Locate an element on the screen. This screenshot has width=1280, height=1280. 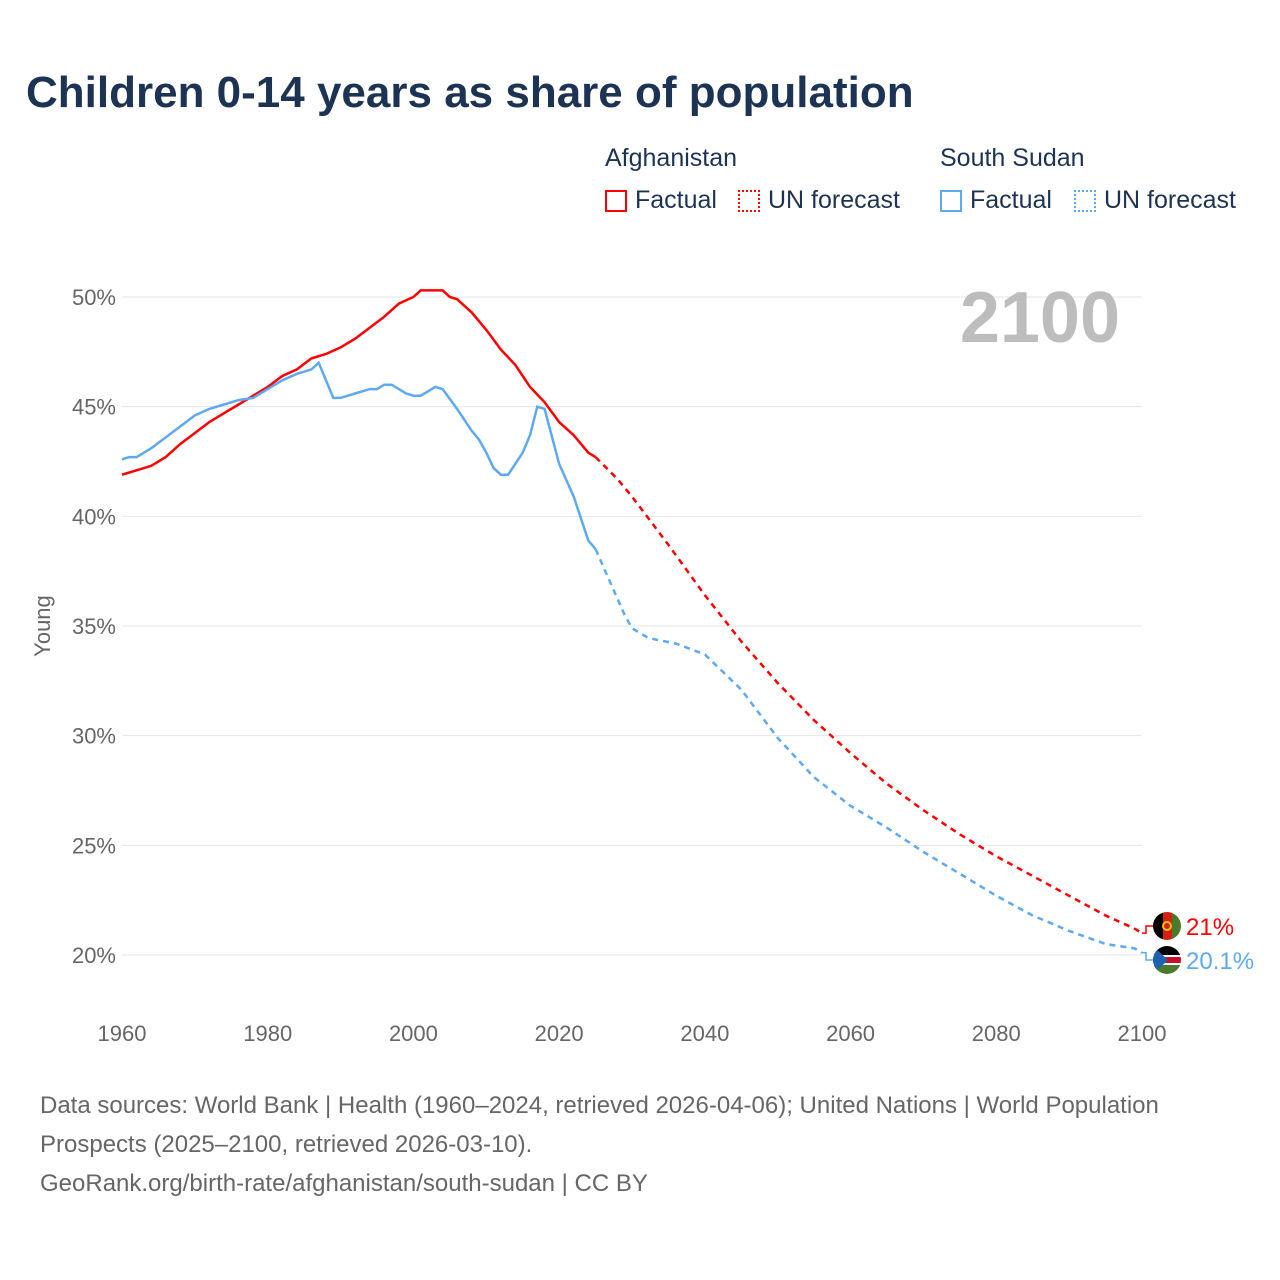
y-tick-label: 35% is located at coordinates (94, 626).